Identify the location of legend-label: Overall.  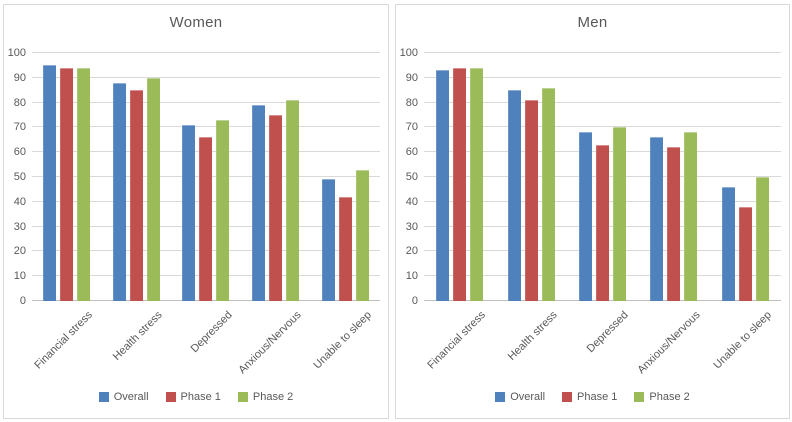
(528, 397).